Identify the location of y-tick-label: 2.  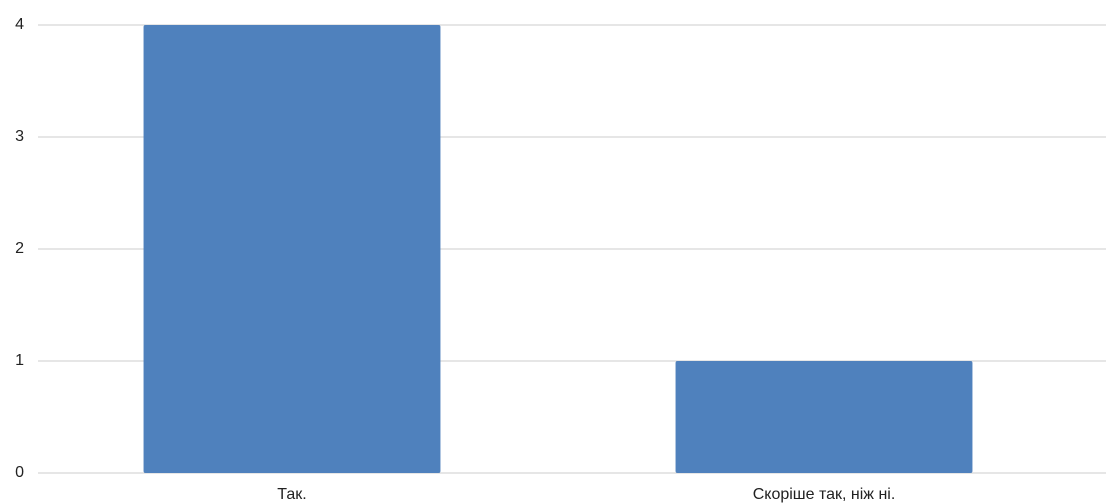
(19, 248).